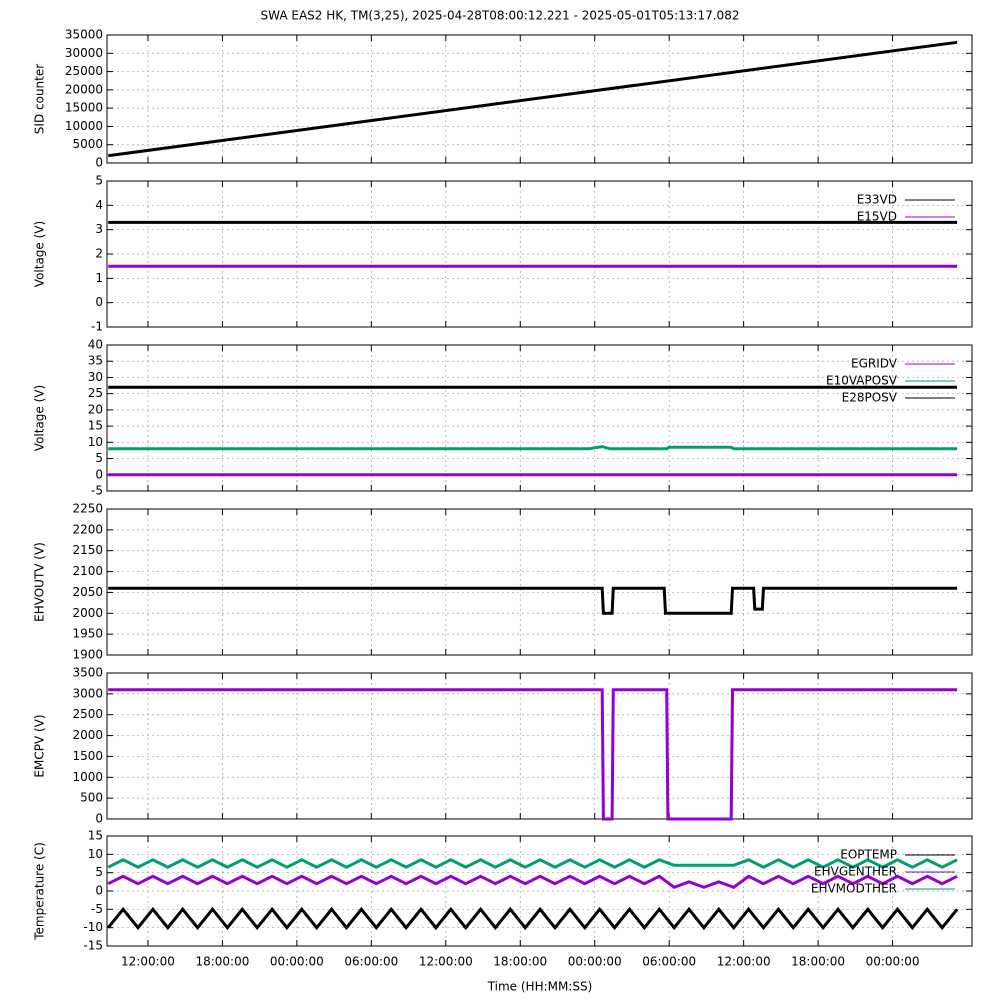 The image size is (1000, 1000). What do you see at coordinates (874, 364) in the screenshot?
I see `legend-label: EGRIDV` at bounding box center [874, 364].